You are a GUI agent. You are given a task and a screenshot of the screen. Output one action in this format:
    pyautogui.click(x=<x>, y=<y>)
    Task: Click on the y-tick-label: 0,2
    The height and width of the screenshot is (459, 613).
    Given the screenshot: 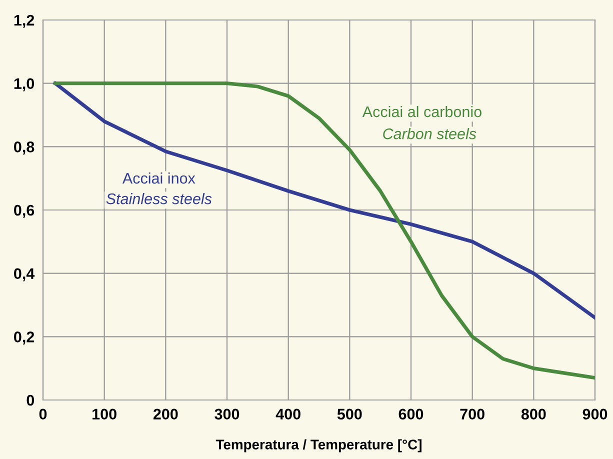 What is the action you would take?
    pyautogui.click(x=24, y=338)
    